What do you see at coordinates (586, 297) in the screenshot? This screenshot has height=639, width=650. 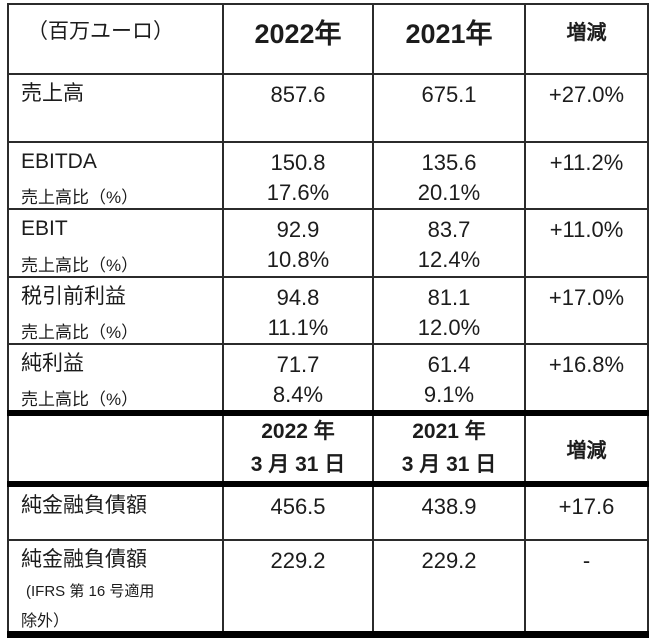 I see `change-value: +17.0%` at bounding box center [586, 297].